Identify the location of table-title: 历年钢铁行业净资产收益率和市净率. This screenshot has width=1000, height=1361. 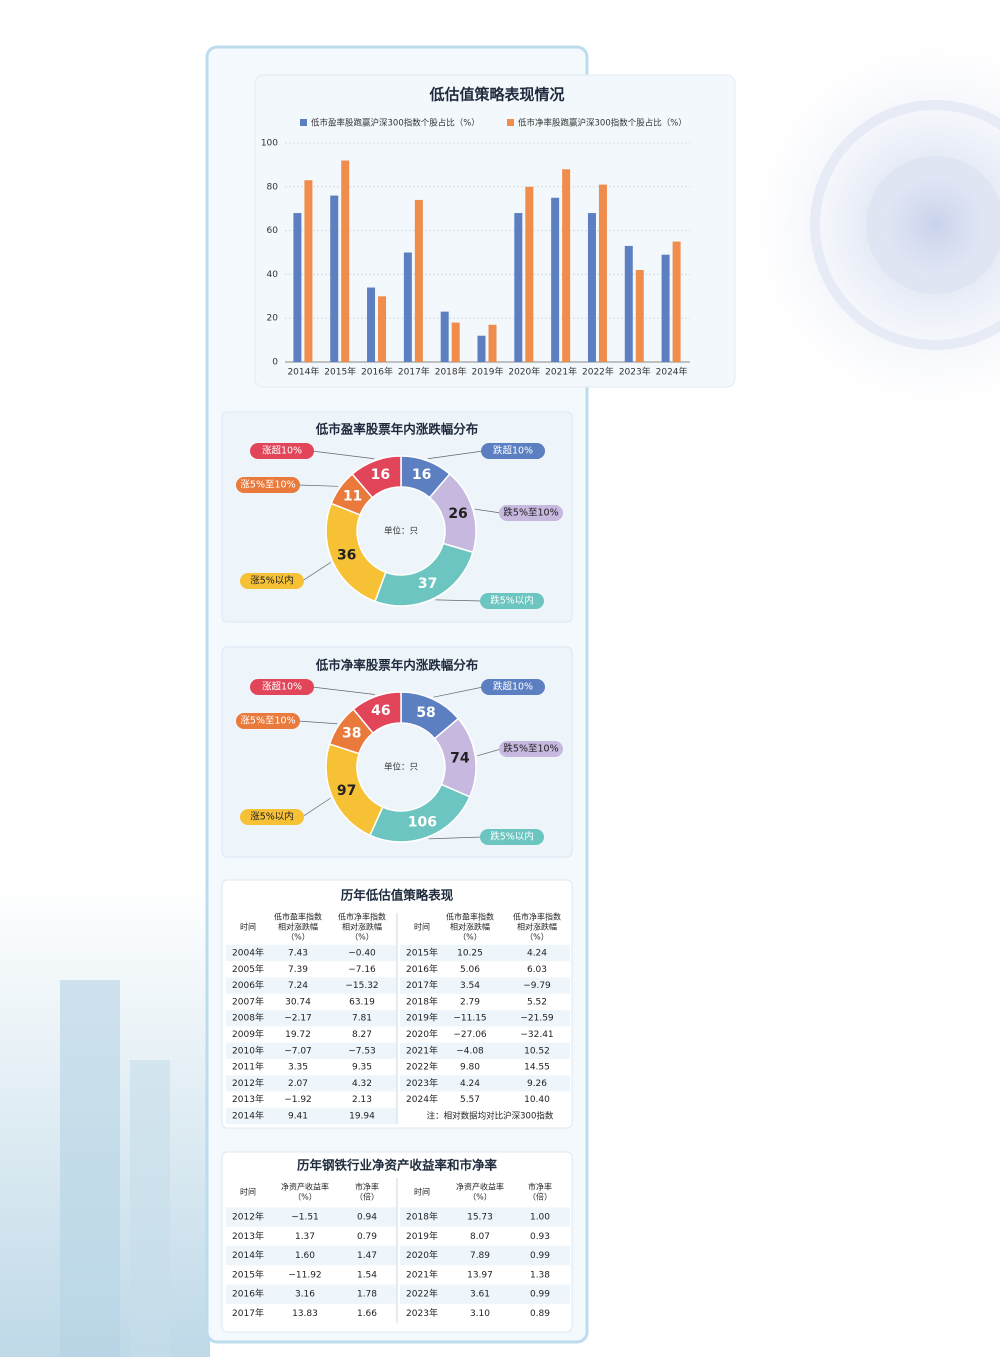
(397, 1165).